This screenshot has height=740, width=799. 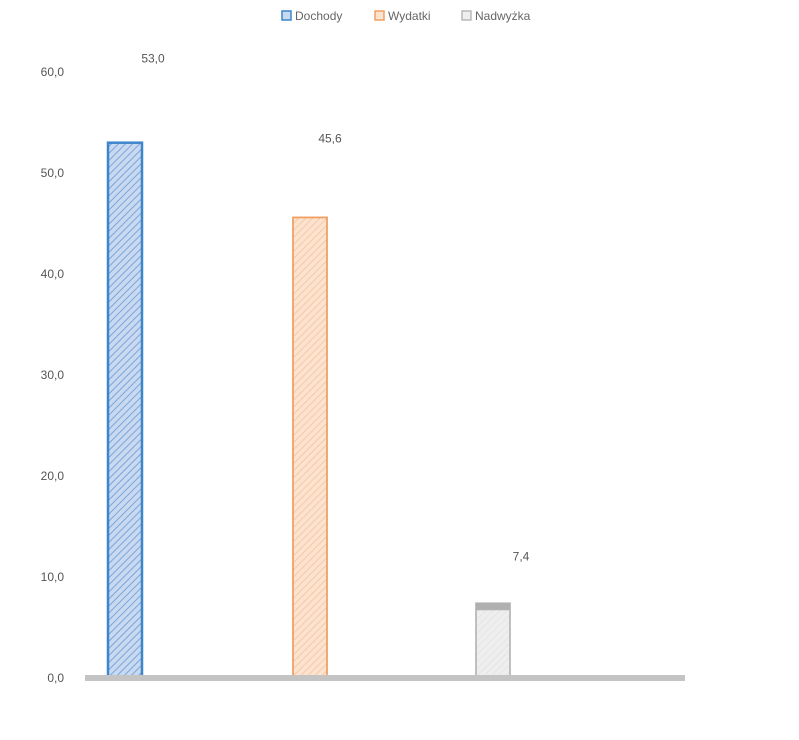 I want to click on y-axis-ticks: 0,0 10,0 20,0 30,0 40,0 50,0 60,0, so click(x=53, y=375).